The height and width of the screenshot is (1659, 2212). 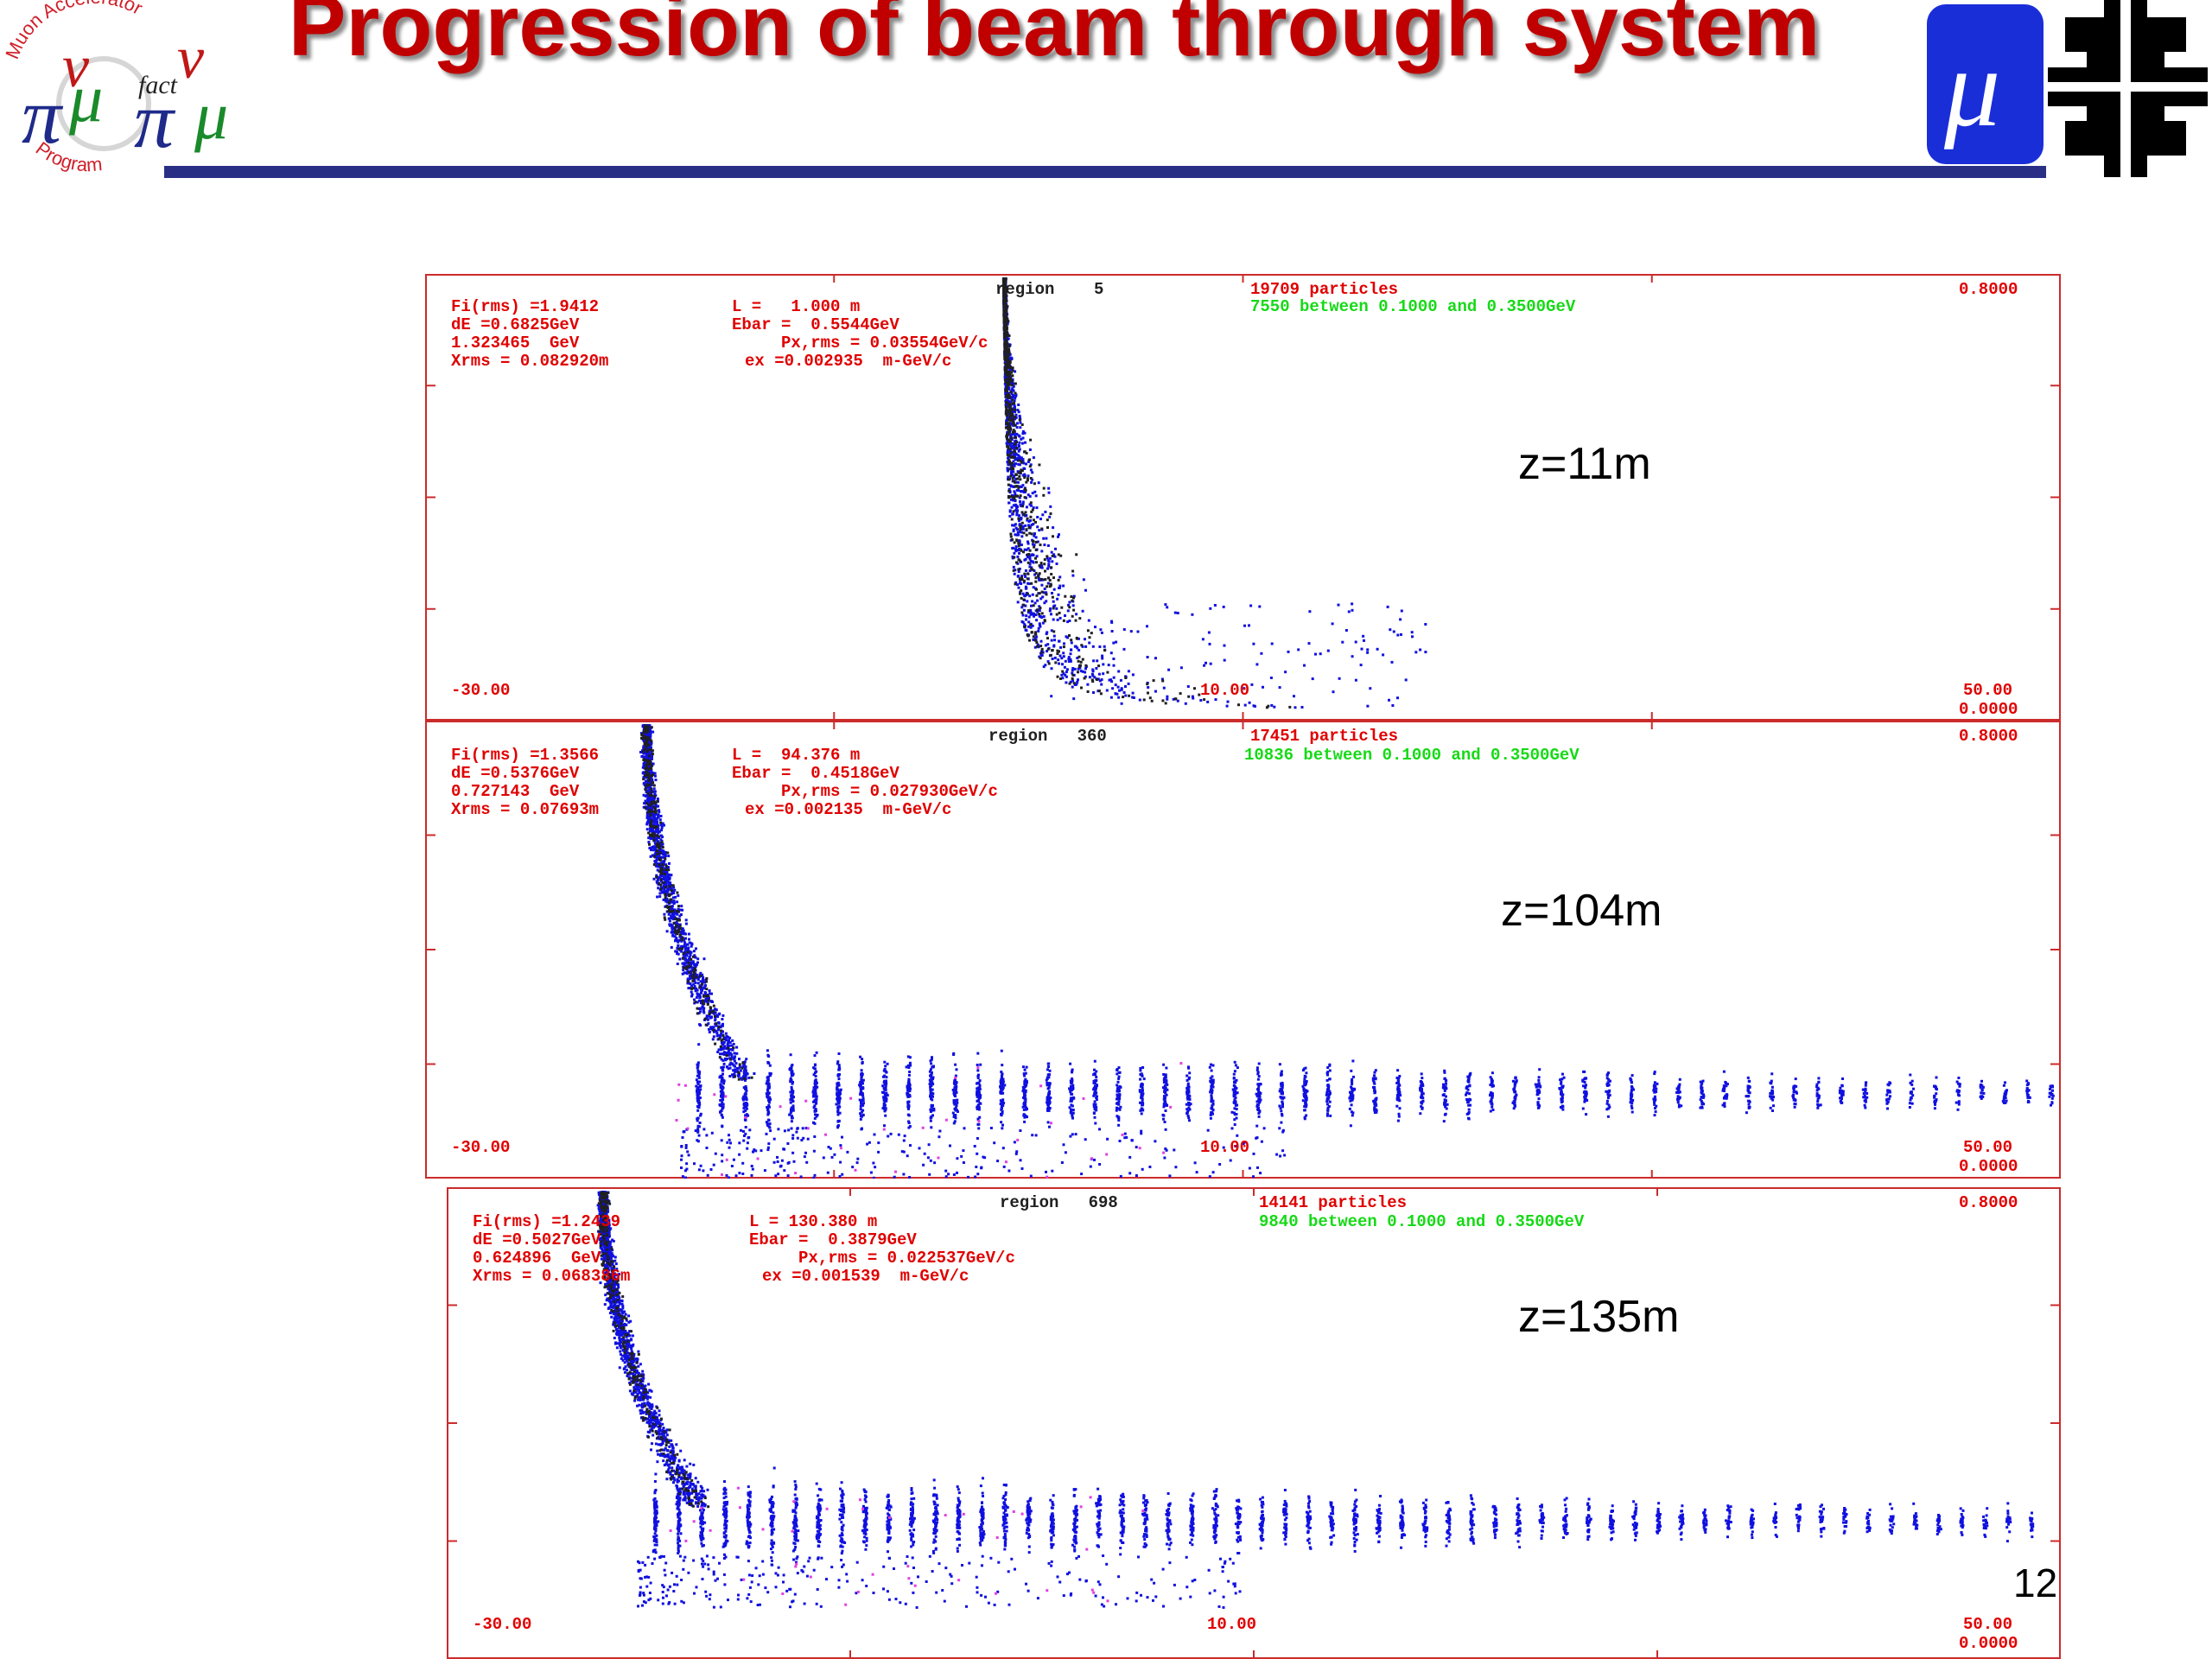 What do you see at coordinates (2065, 88) in the screenshot?
I see `fermilab-muon-logo: μ` at bounding box center [2065, 88].